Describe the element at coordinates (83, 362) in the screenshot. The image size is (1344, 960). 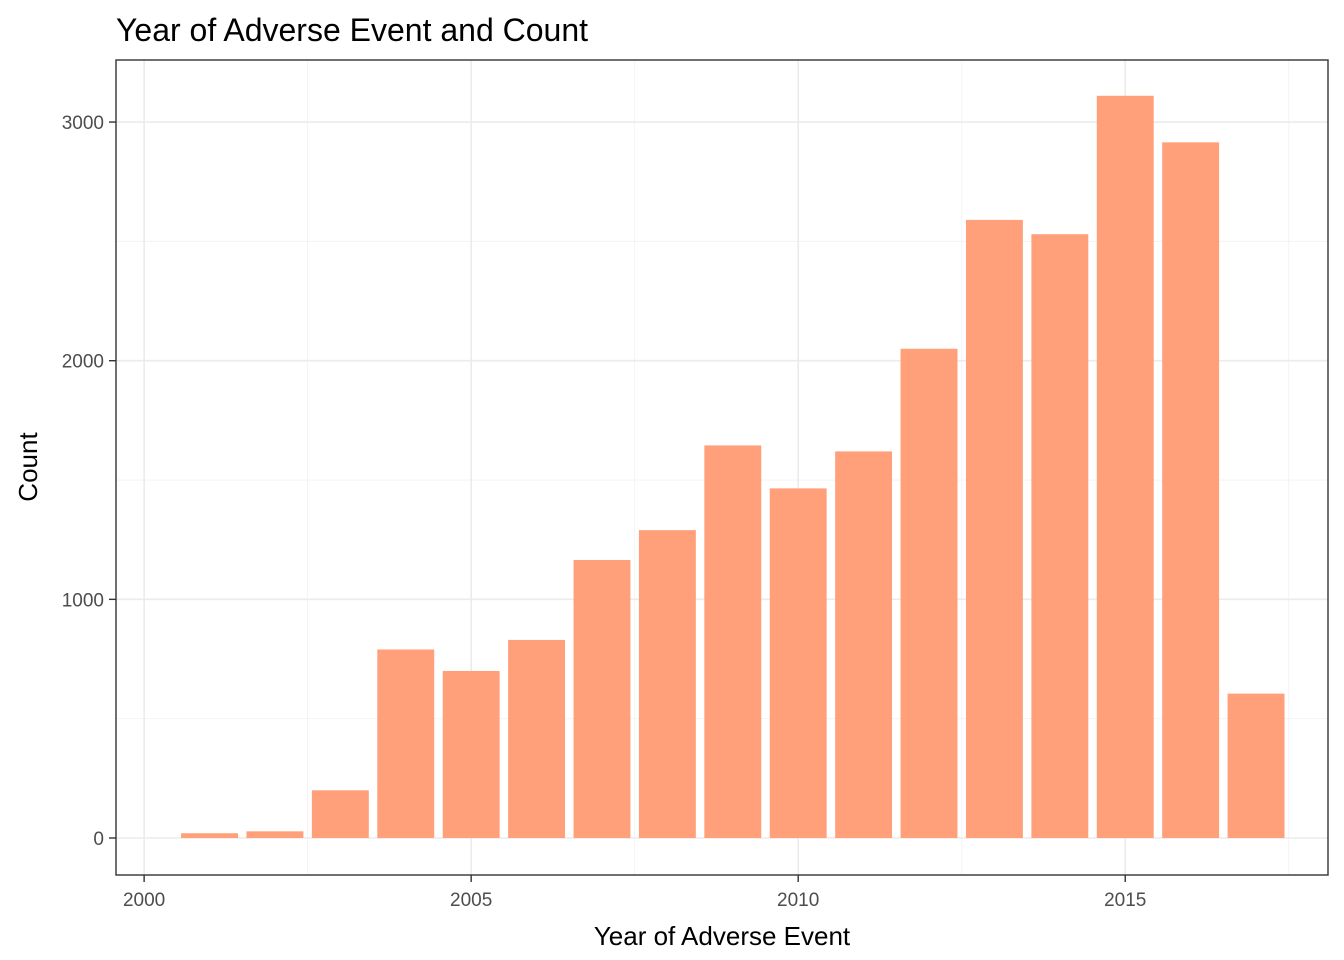
I see `y-tick-label: 2000` at that location.